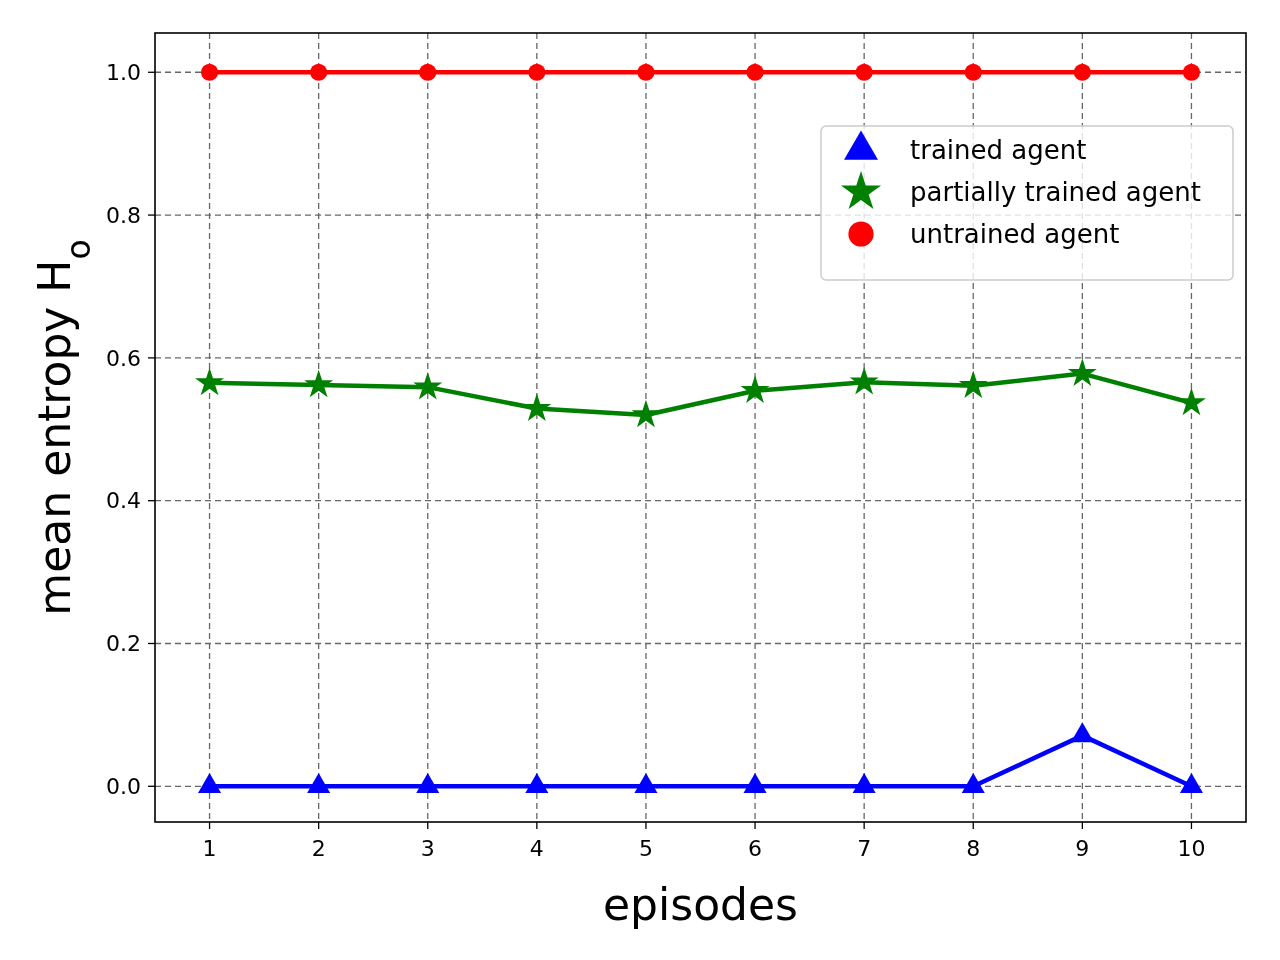 The image size is (1280, 960). What do you see at coordinates (864, 848) in the screenshot?
I see `x-tick-label: 7` at bounding box center [864, 848].